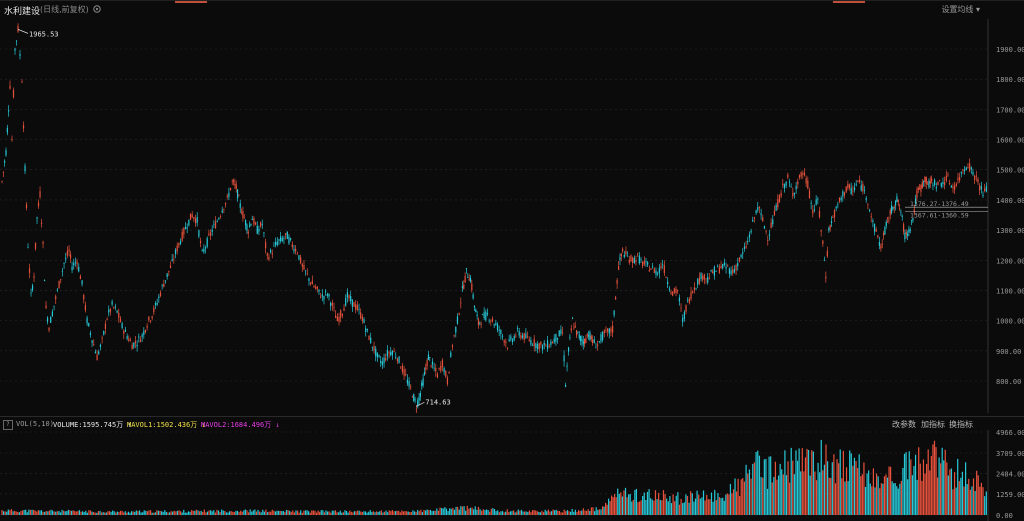 Image resolution: width=1024 pixels, height=521 pixels. What do you see at coordinates (8, 425) in the screenshot?
I see `help-button: ?` at bounding box center [8, 425].